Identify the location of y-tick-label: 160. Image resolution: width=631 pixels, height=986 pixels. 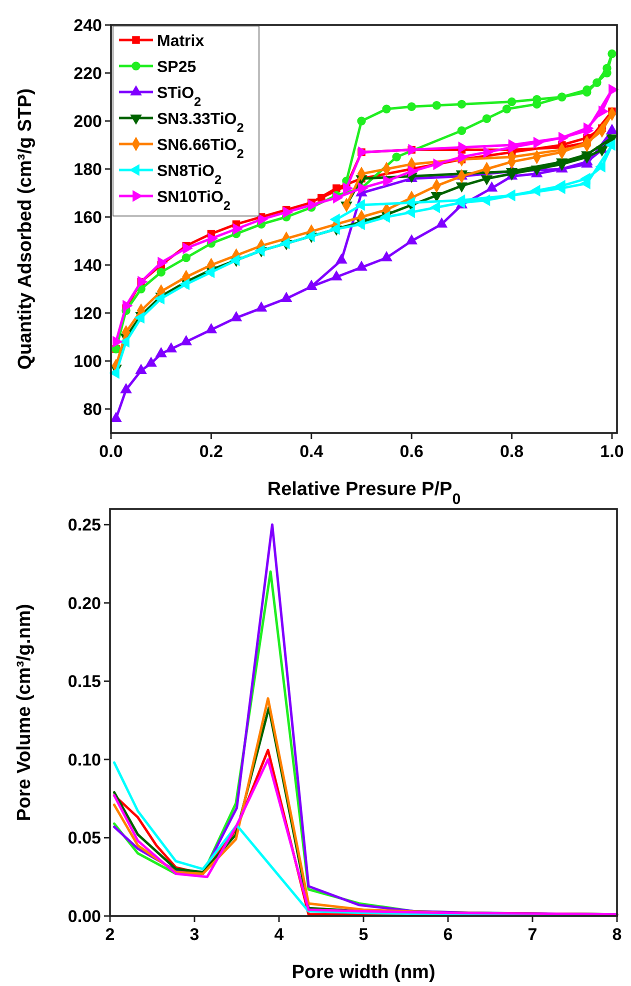
(88, 217).